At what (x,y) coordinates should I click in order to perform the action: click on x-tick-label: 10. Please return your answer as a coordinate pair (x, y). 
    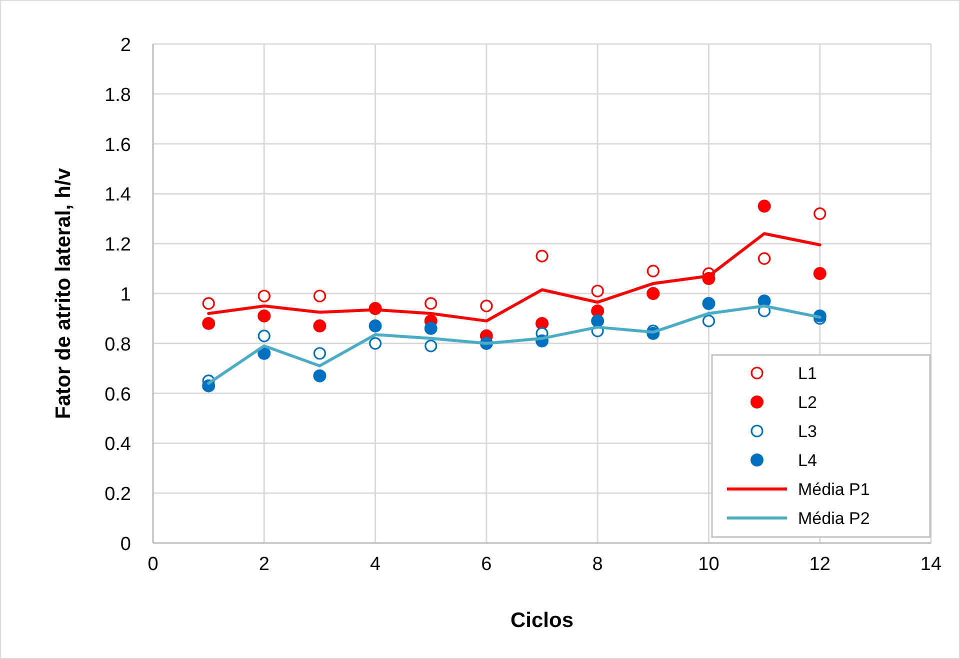
    Looking at the image, I should click on (709, 564).